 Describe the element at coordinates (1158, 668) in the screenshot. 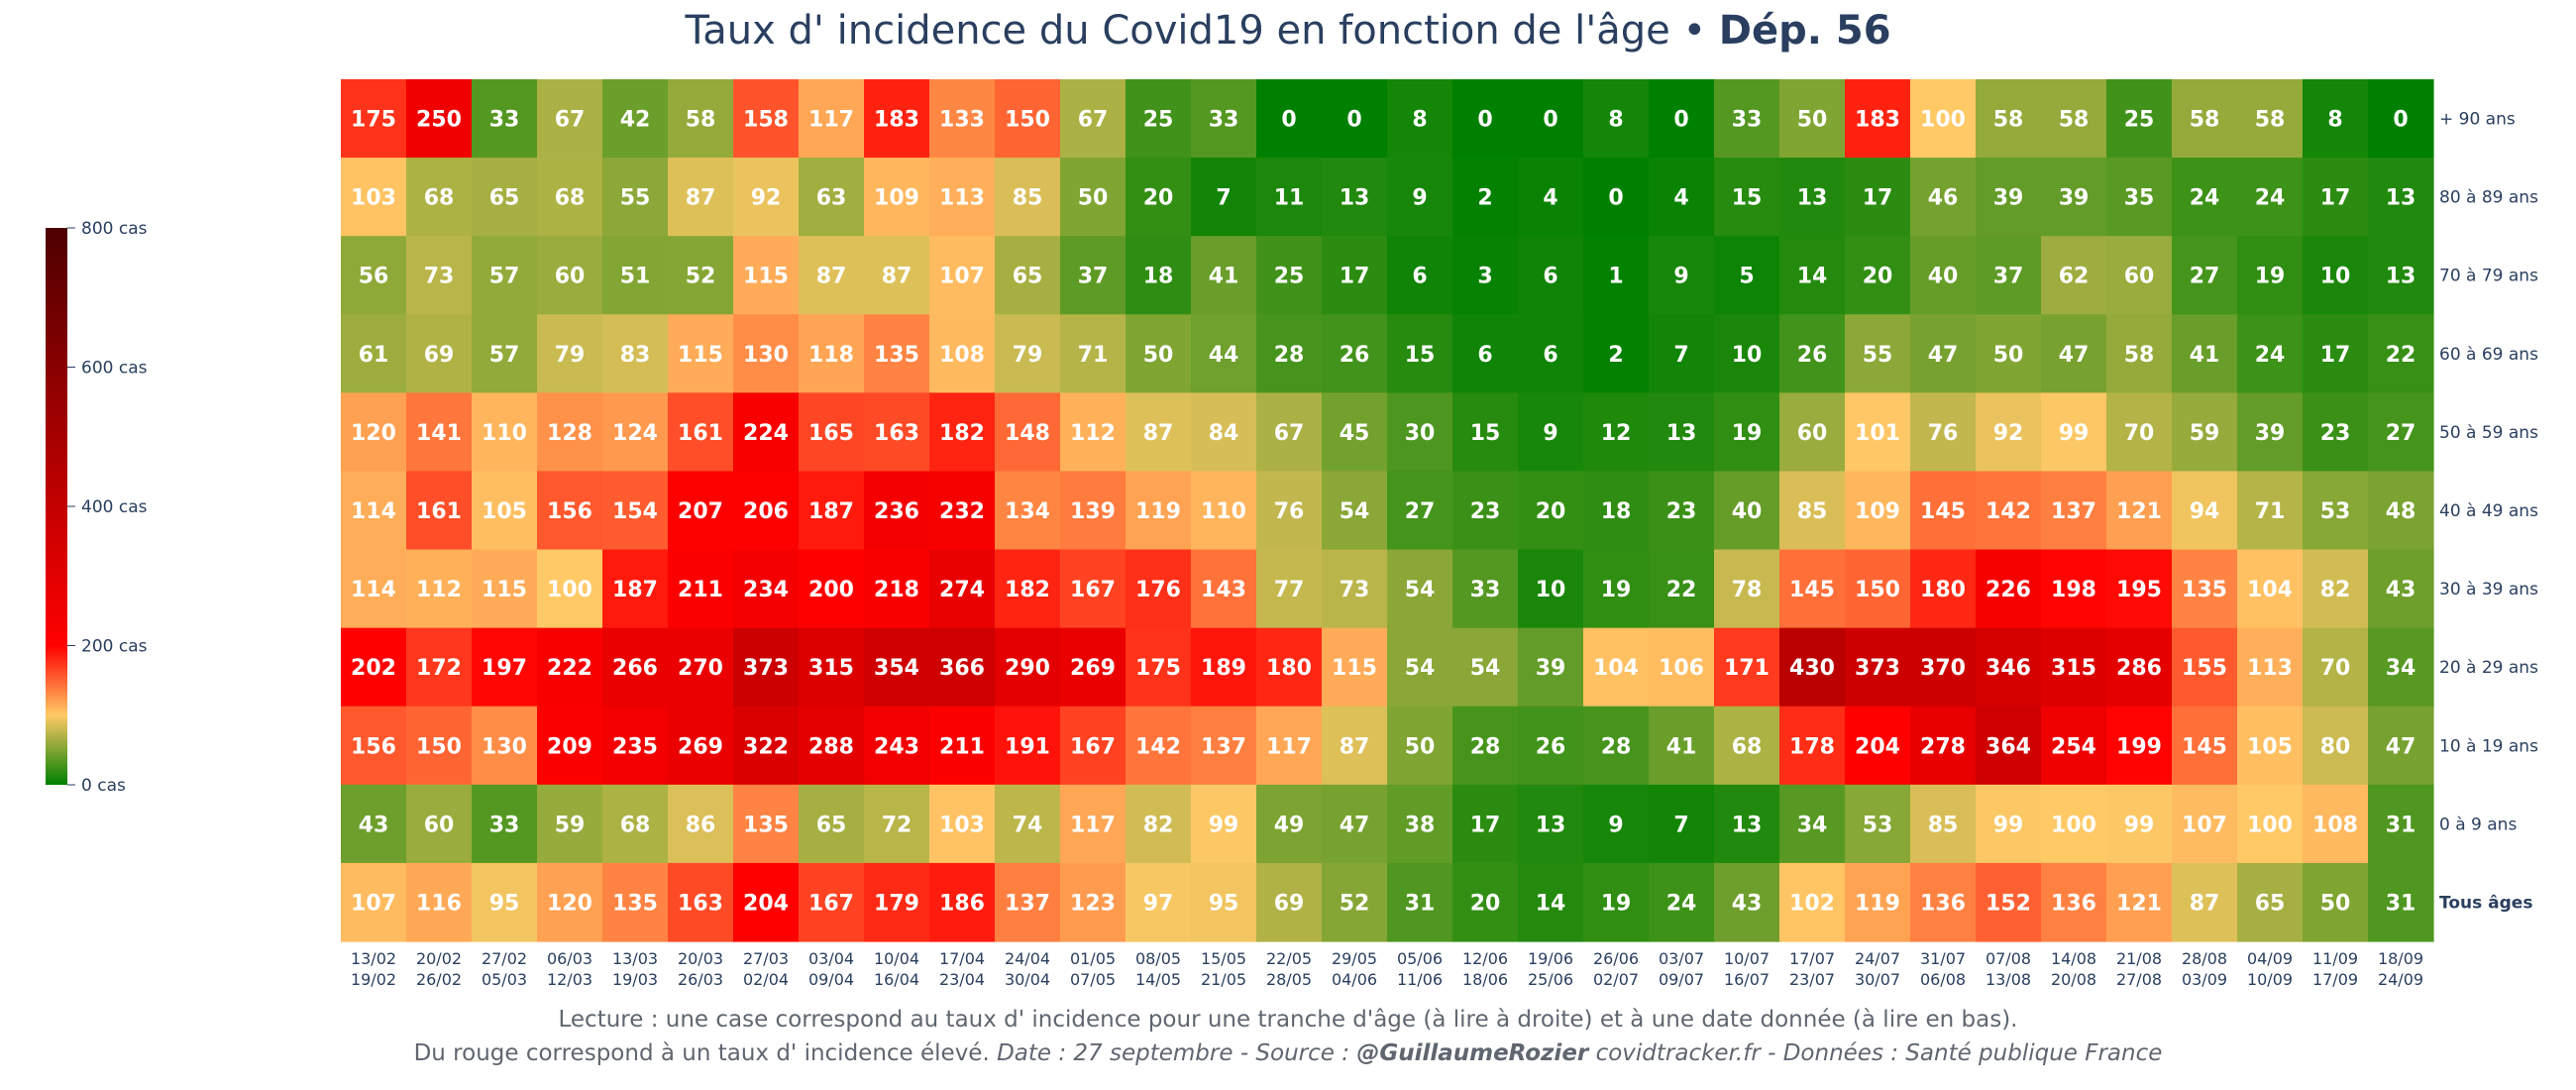

I see `cell-value-label: 175` at that location.